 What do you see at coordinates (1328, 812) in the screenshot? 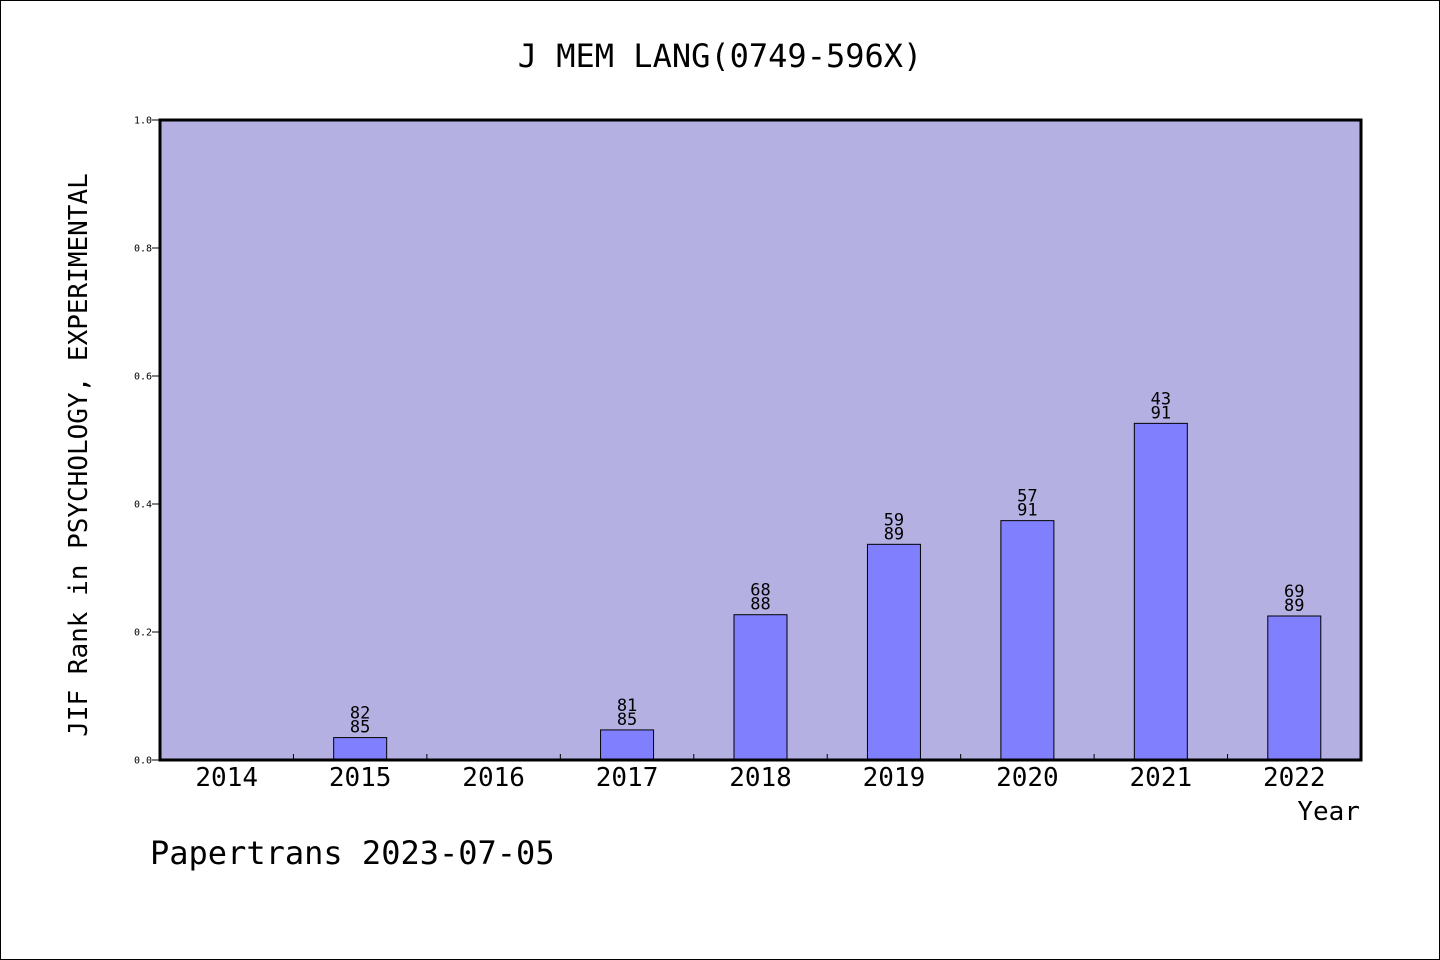
I see `x-axis-label: Year` at bounding box center [1328, 812].